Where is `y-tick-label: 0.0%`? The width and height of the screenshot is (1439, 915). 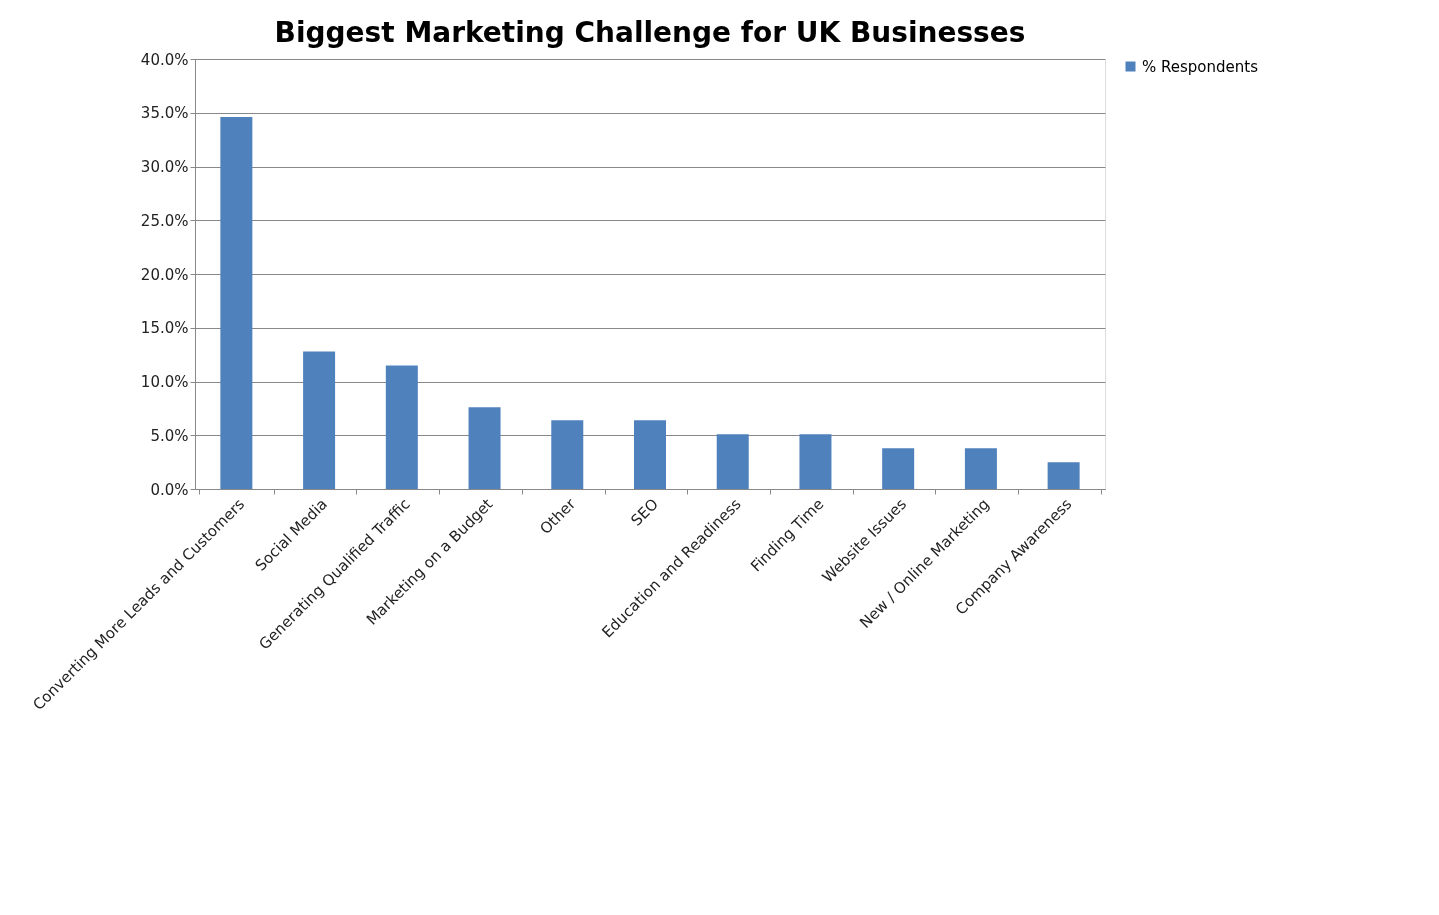
y-tick-label: 0.0% is located at coordinates (169, 489).